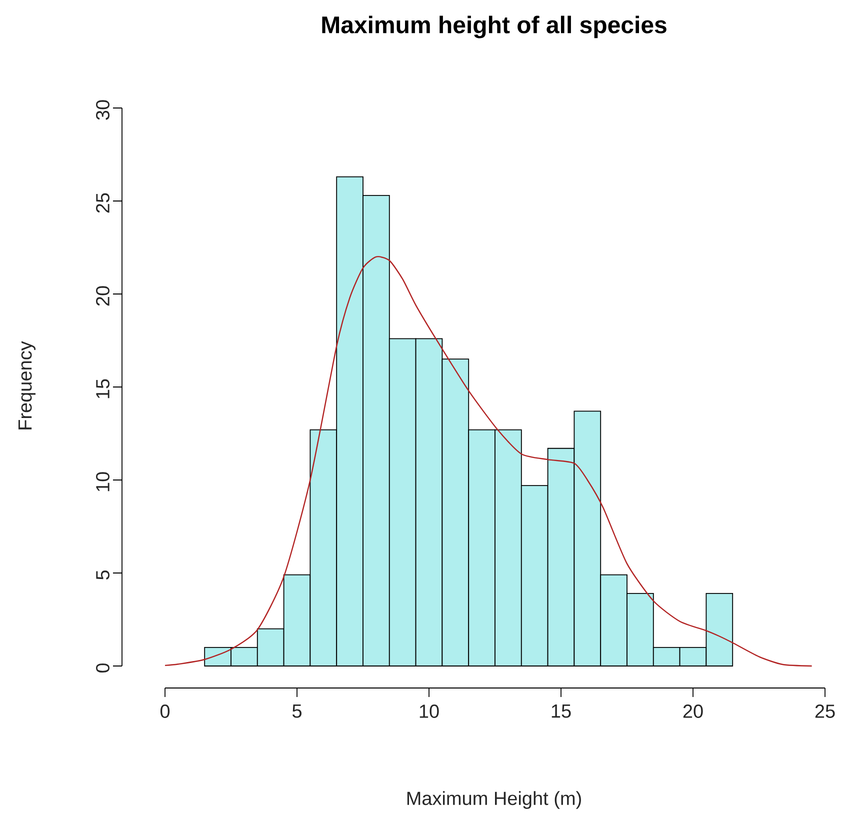 This screenshot has height=816, width=843. Describe the element at coordinates (429, 711) in the screenshot. I see `x-tick-label: 10` at that location.